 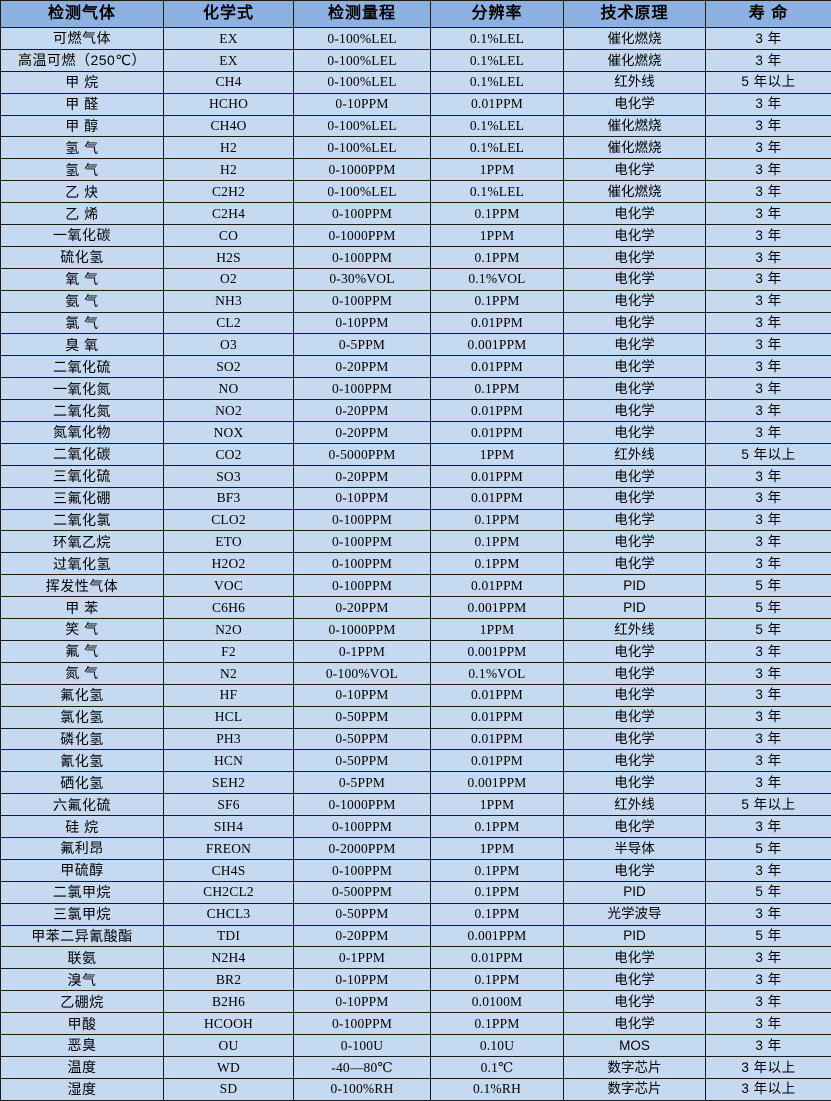 I want to click on column-header-range: 检测量程, so click(x=362, y=14).